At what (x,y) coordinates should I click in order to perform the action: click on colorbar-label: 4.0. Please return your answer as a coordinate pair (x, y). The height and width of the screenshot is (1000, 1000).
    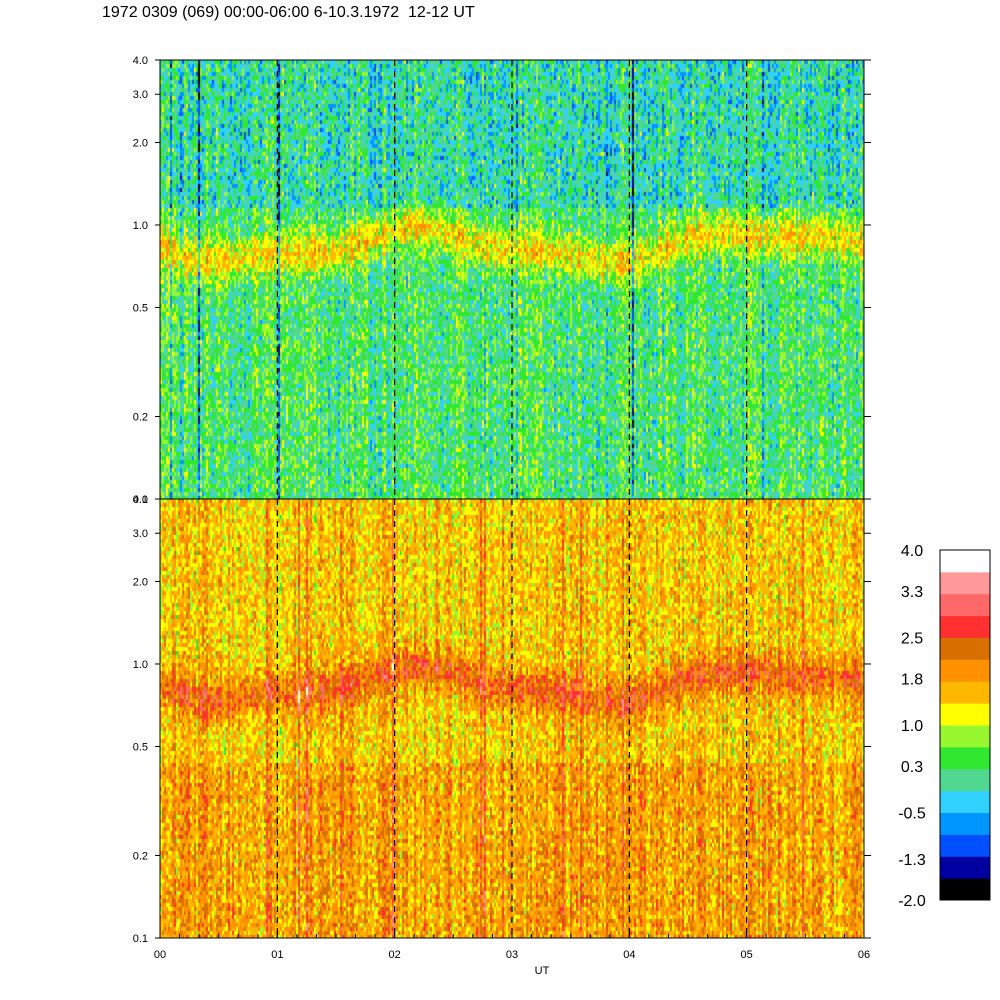
    Looking at the image, I should click on (912, 551).